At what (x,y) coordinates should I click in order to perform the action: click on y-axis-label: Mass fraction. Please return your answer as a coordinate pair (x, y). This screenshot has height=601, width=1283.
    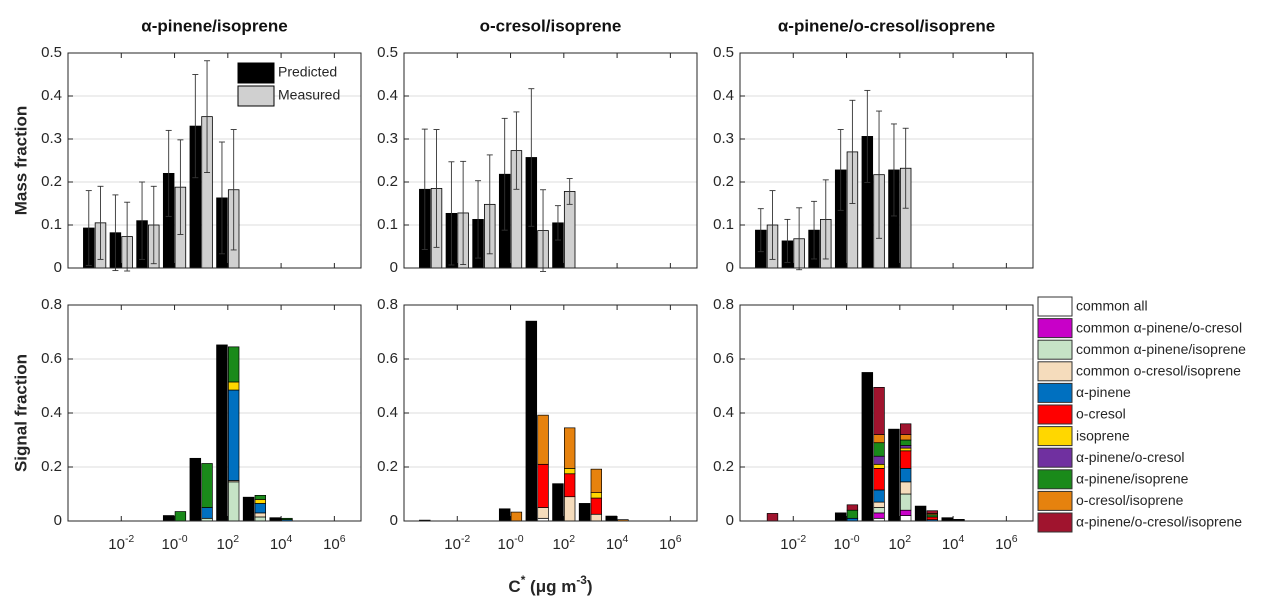
    Looking at the image, I should click on (20, 161).